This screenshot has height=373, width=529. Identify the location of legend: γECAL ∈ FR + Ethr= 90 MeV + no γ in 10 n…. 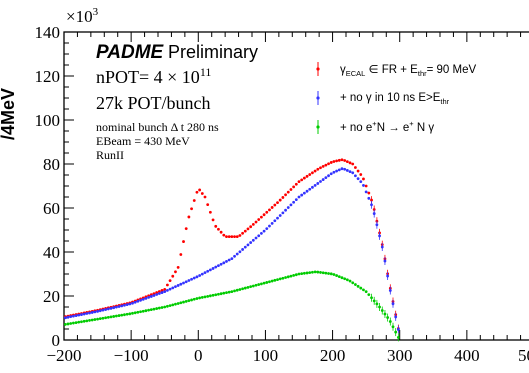
(396, 98).